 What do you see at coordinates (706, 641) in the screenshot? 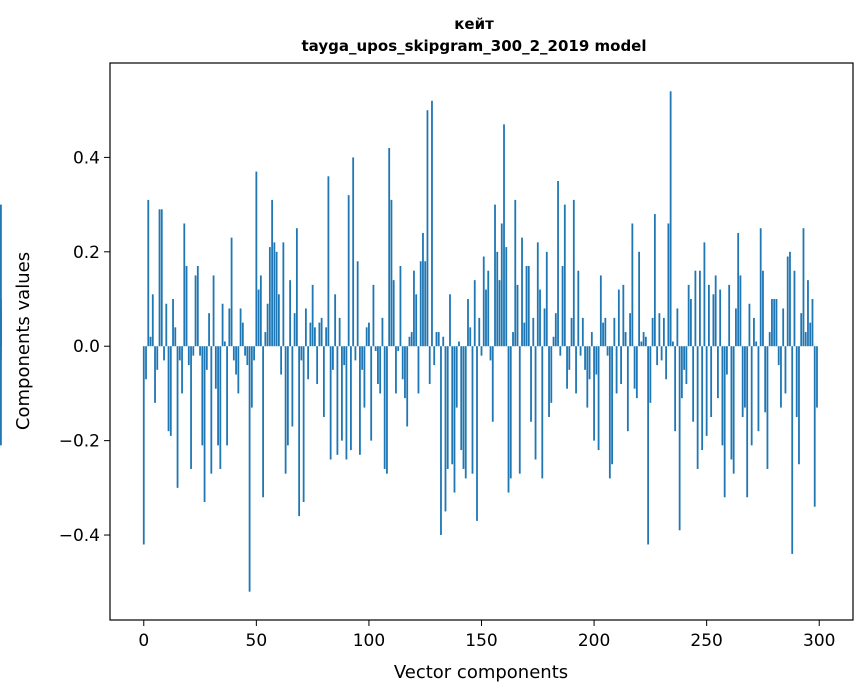
I see `x-tick-label: 250` at bounding box center [706, 641].